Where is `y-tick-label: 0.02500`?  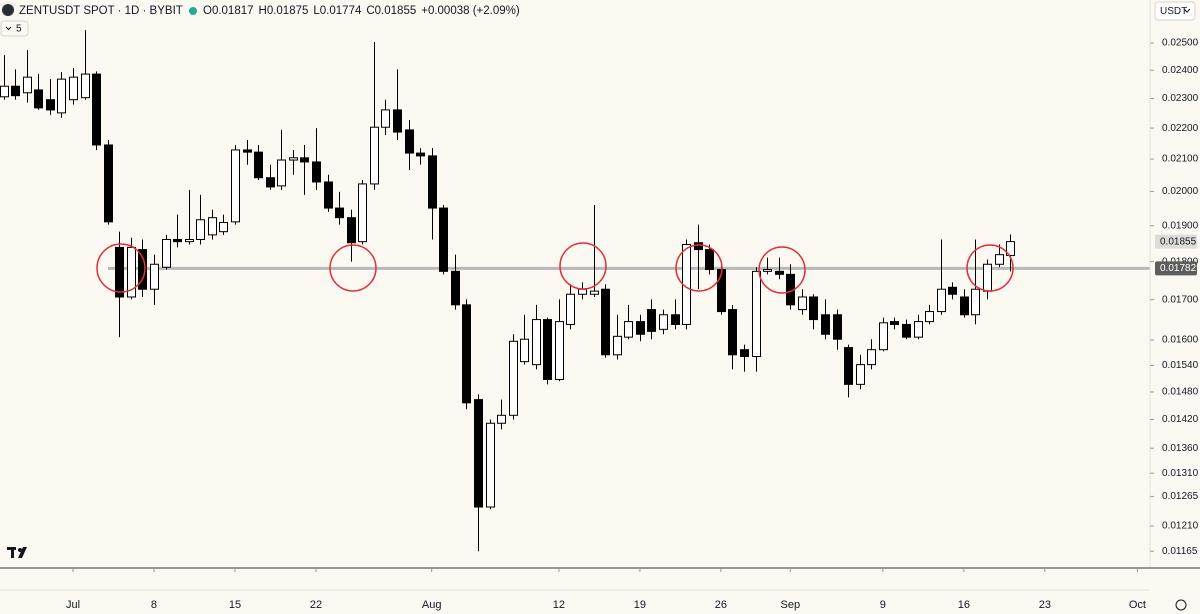
y-tick-label: 0.02500 is located at coordinates (1180, 43).